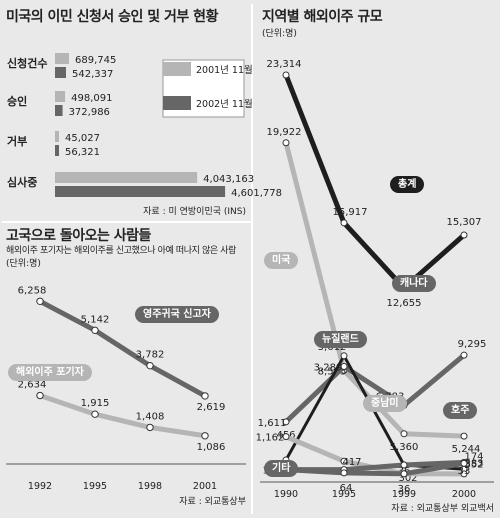 The image size is (500, 518). Describe the element at coordinates (91, 98) in the screenshot. I see `bar-value-label-2001: 498,091` at that location.